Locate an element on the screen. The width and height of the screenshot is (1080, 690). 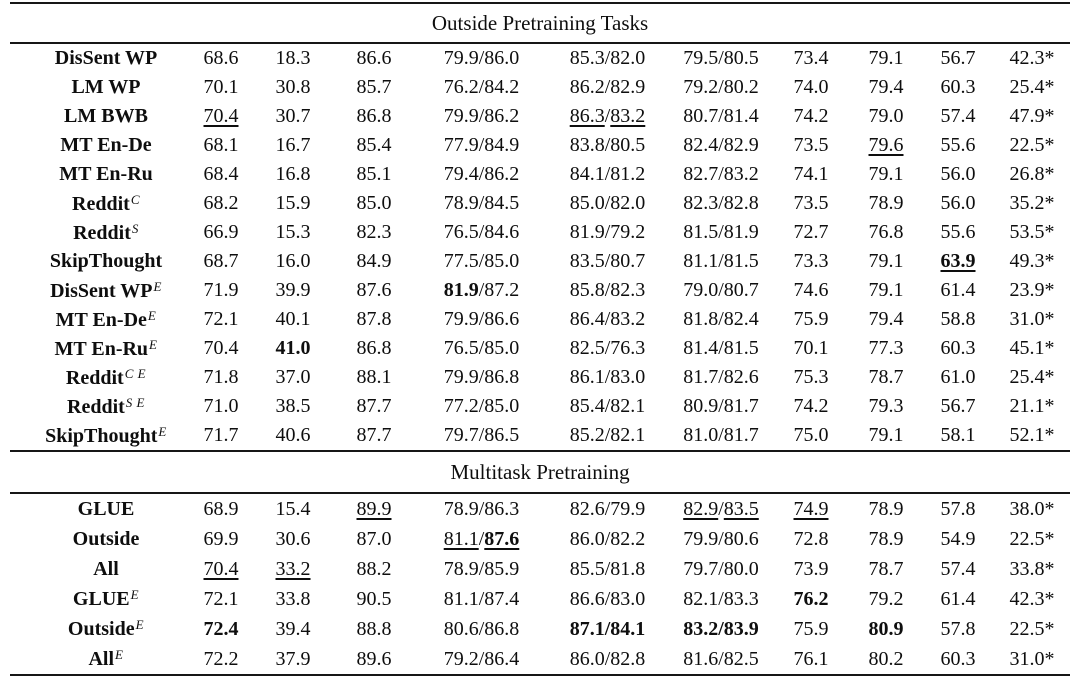
score-cell: 68.6 is located at coordinates (221, 58).